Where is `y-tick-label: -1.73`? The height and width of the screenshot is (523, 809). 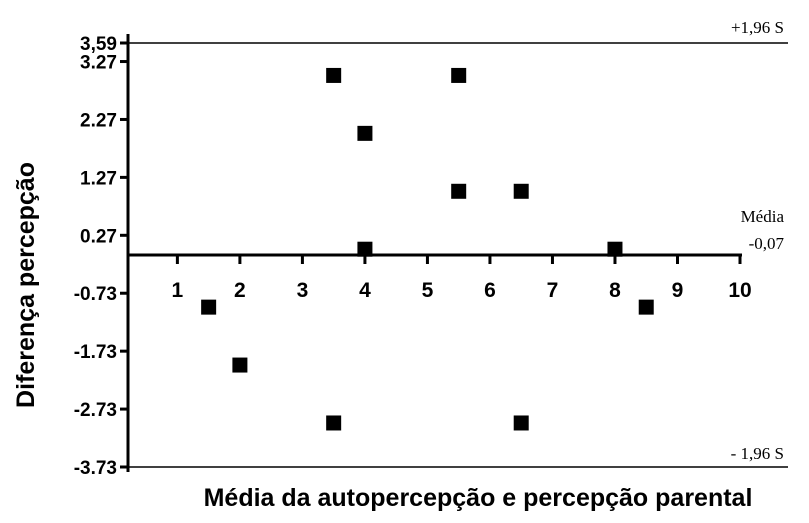 y-tick-label: -1.73 is located at coordinates (95, 352).